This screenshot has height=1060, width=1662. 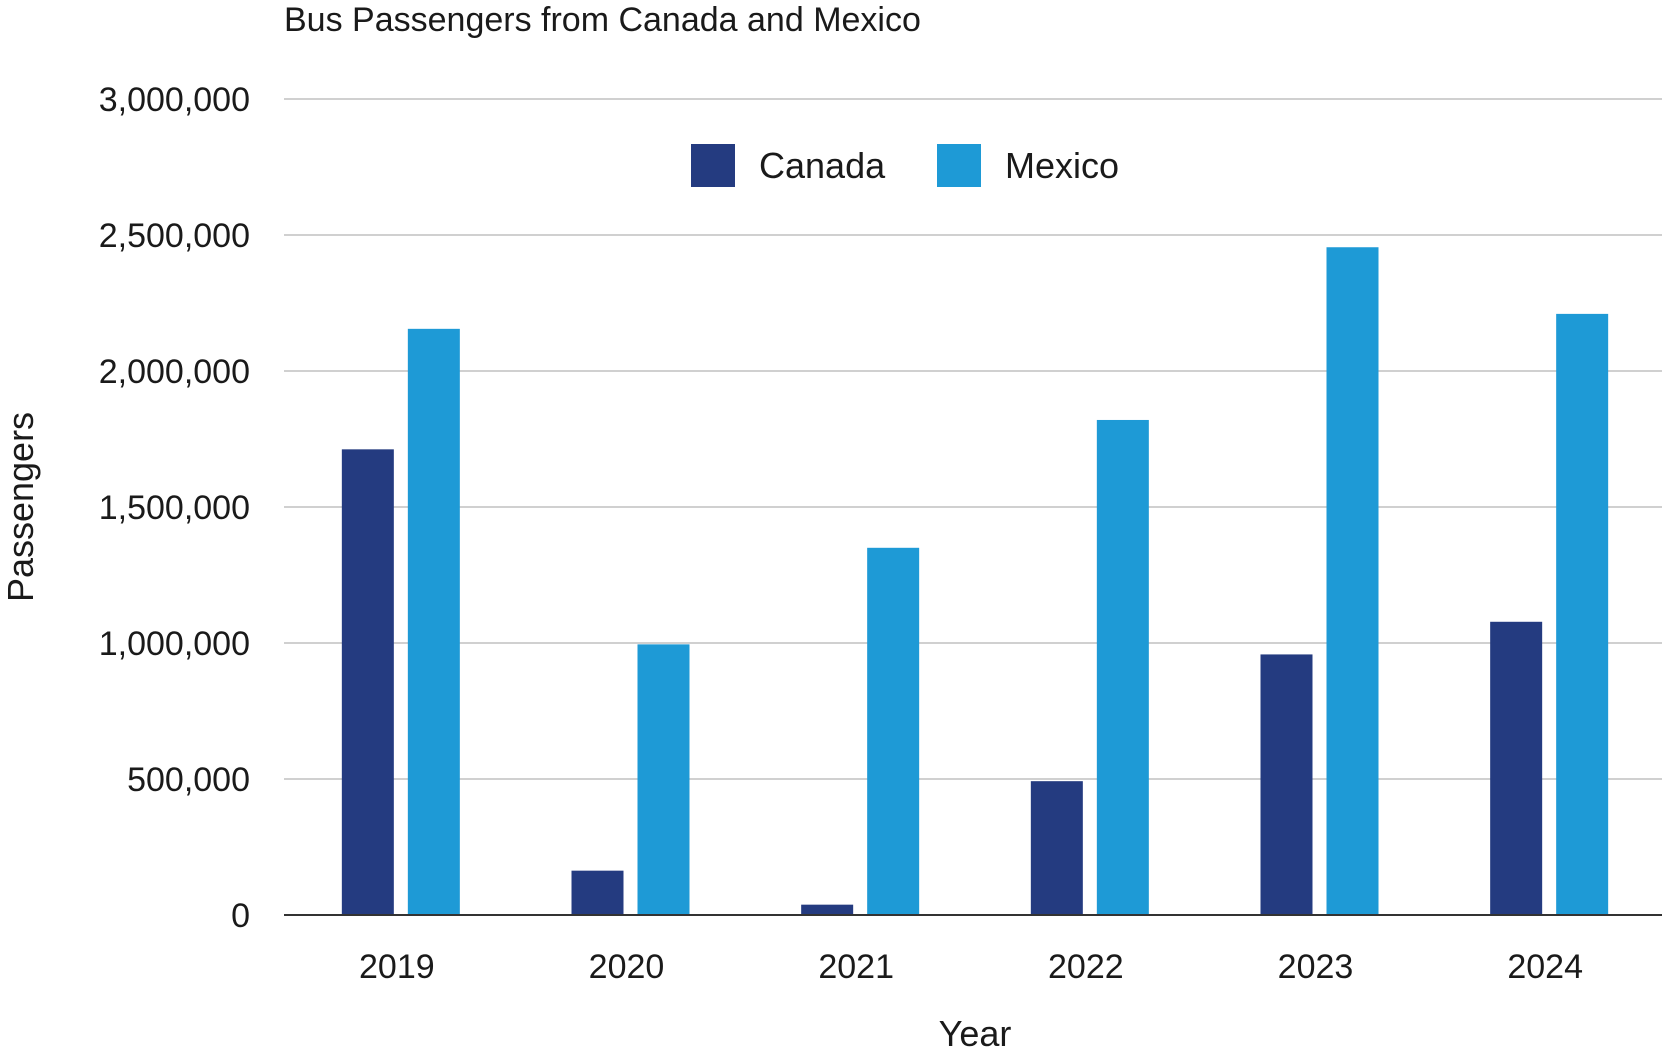 What do you see at coordinates (174, 644) in the screenshot?
I see `y-tick-label: 1,000,000` at bounding box center [174, 644].